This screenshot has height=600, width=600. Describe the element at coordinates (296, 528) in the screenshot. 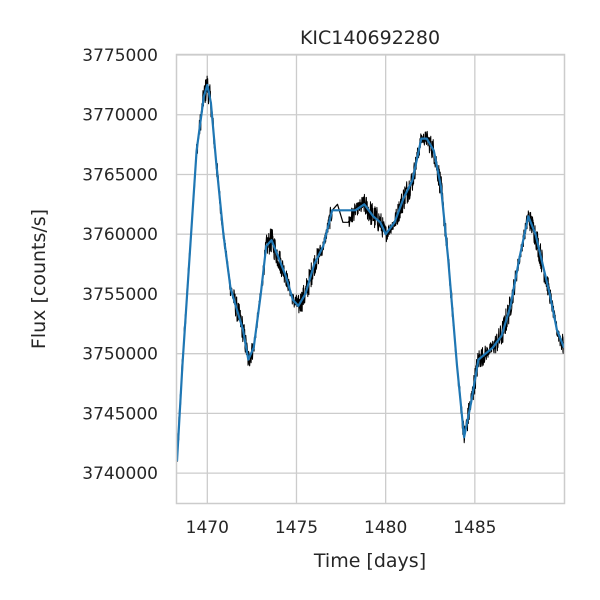

I see `x-tick-label: 1475` at that location.